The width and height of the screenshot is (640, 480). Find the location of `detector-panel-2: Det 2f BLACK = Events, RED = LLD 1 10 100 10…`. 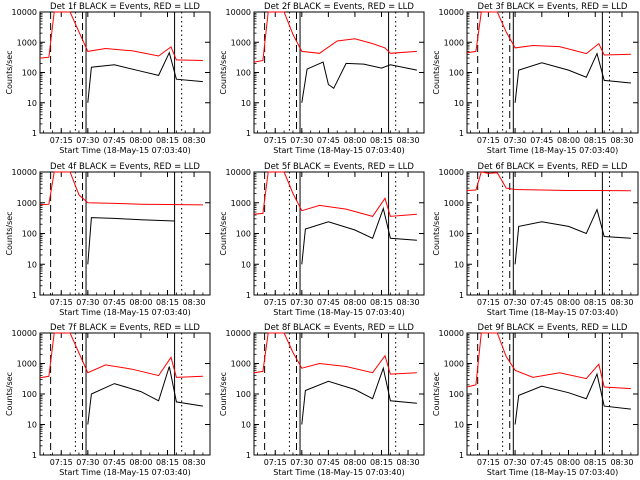

detector-panel-2: Det 2f BLACK = Events, RED = LLD 1 10 100 10… is located at coordinates (322, 78).